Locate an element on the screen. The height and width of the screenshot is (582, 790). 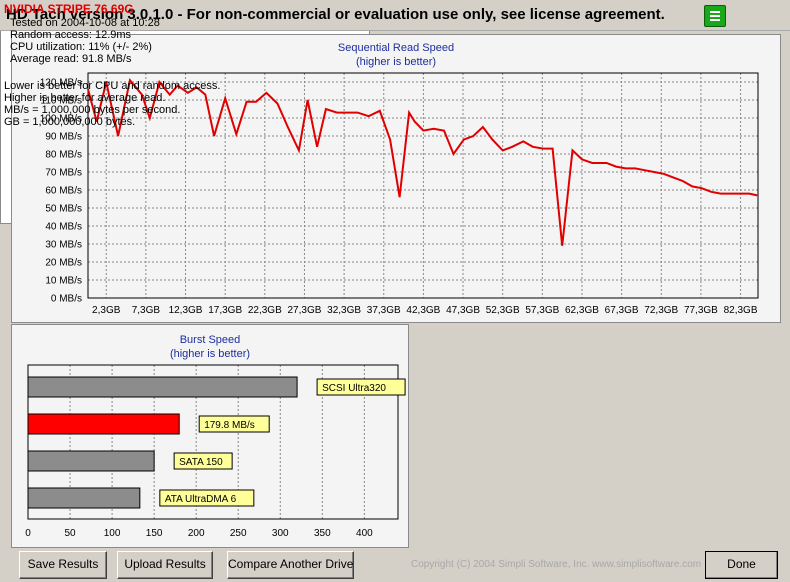
done-button: Done is located at coordinates (741, 565).